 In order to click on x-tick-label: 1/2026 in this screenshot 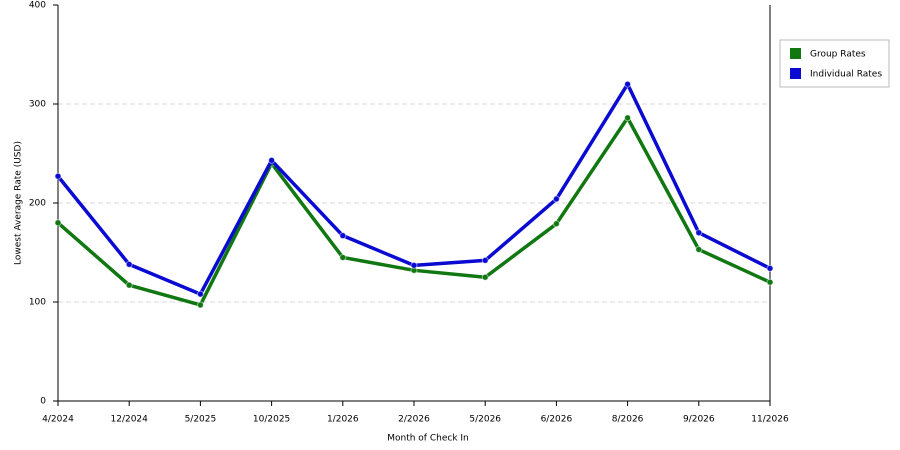, I will do `click(343, 420)`.